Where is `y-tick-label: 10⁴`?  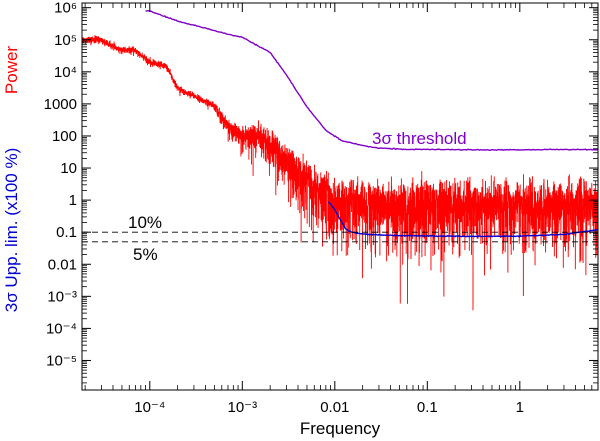 y-tick-label: 10⁴ is located at coordinates (65, 72).